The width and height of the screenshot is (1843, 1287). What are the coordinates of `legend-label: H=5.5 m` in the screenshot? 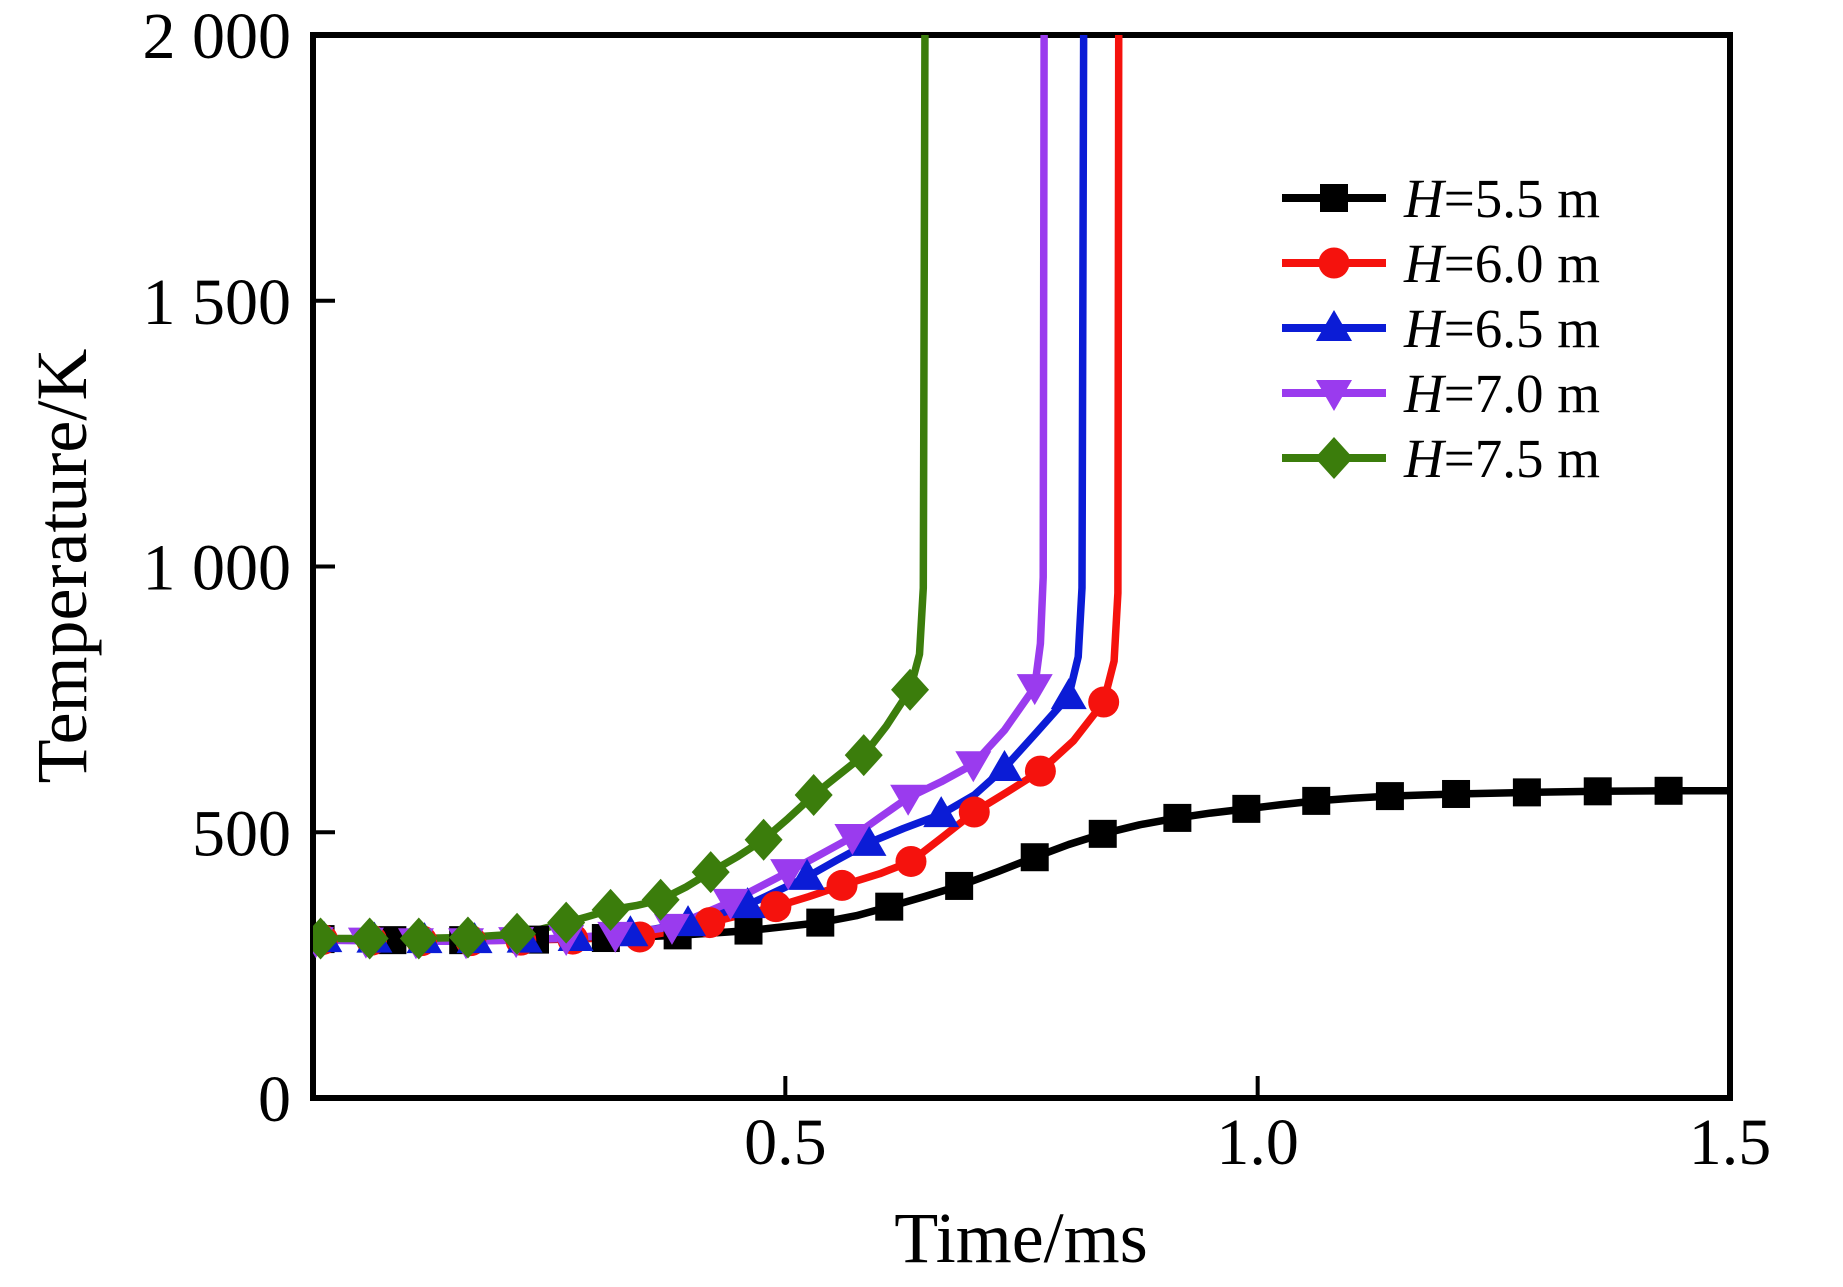 It's located at (1501, 198).